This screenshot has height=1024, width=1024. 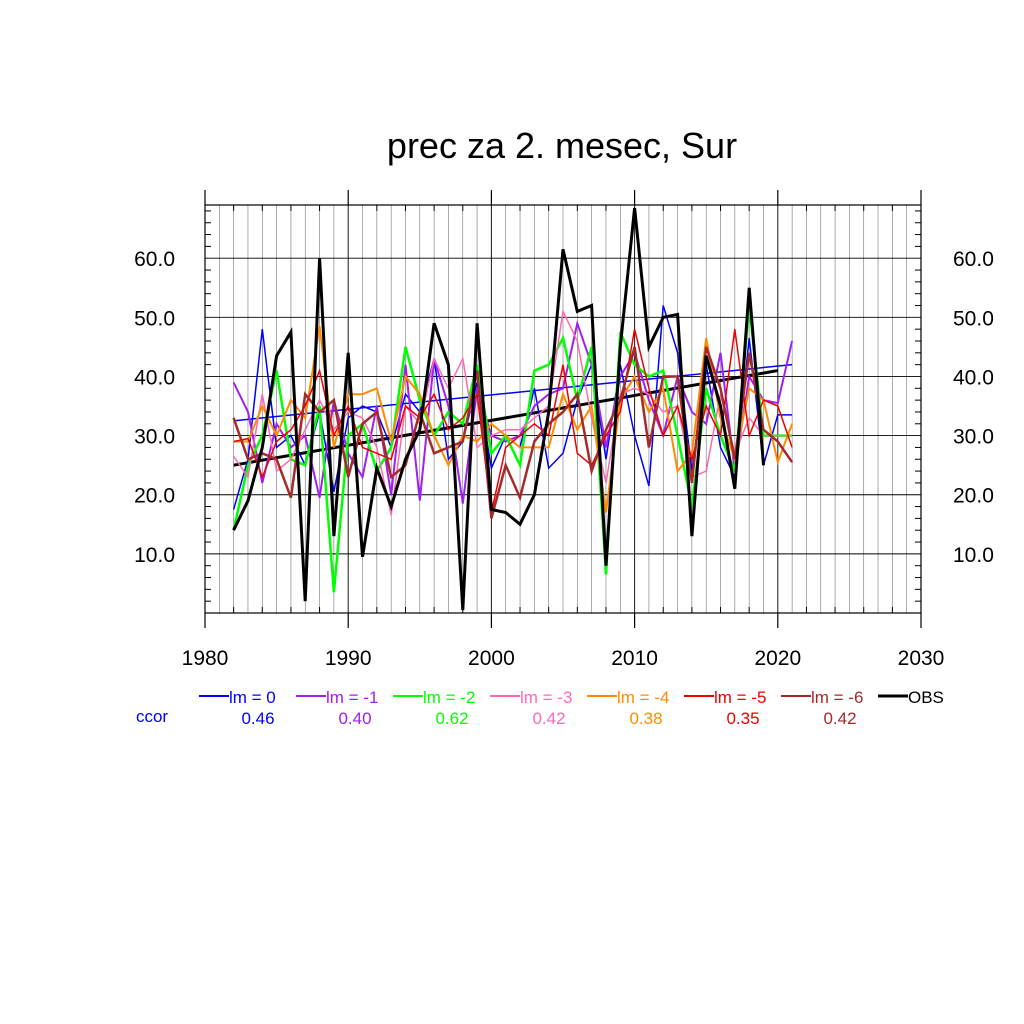 What do you see at coordinates (205, 658) in the screenshot?
I see `x-tick-label: 1980` at bounding box center [205, 658].